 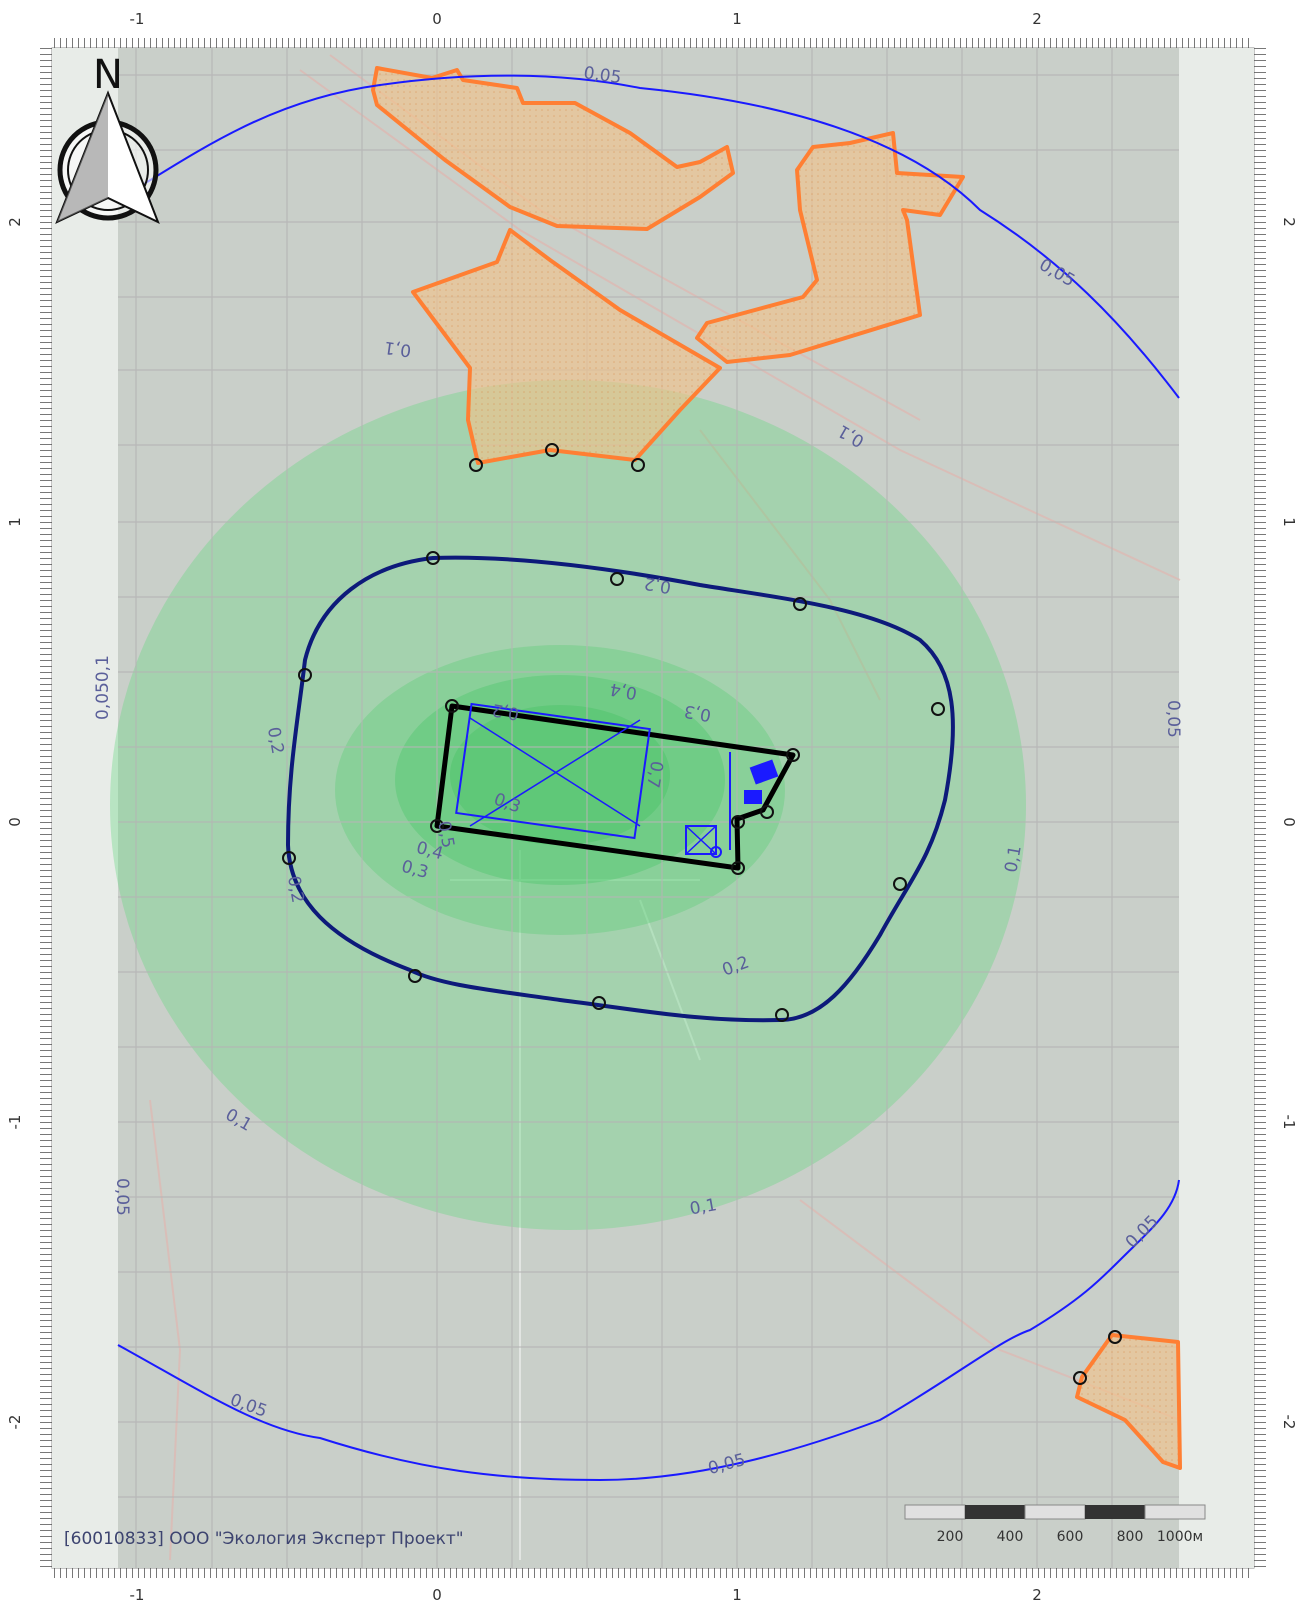 What do you see at coordinates (264, 1539) in the screenshot?
I see `map-credit: [60010833] ООО "Экология Эксперт Проект"` at bounding box center [264, 1539].